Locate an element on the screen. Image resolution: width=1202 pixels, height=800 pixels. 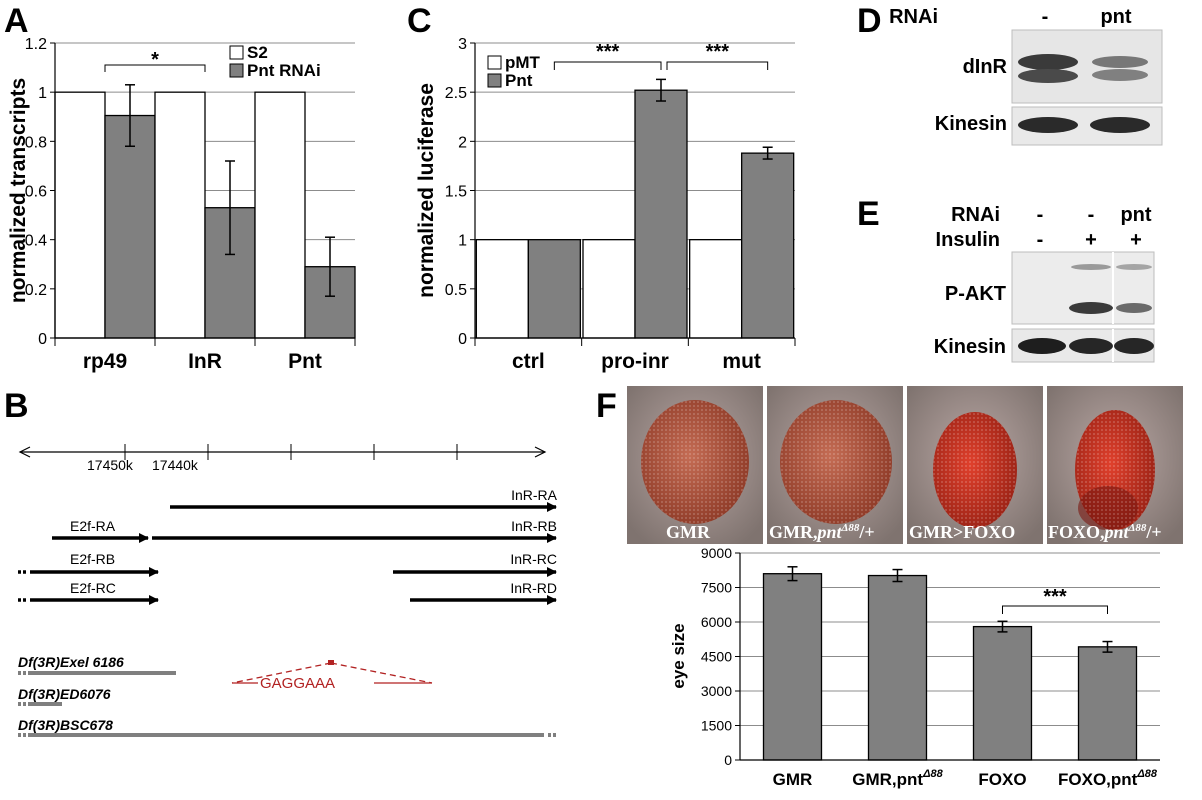
c-ytick-label: 0 is located at coordinates (462, 339).